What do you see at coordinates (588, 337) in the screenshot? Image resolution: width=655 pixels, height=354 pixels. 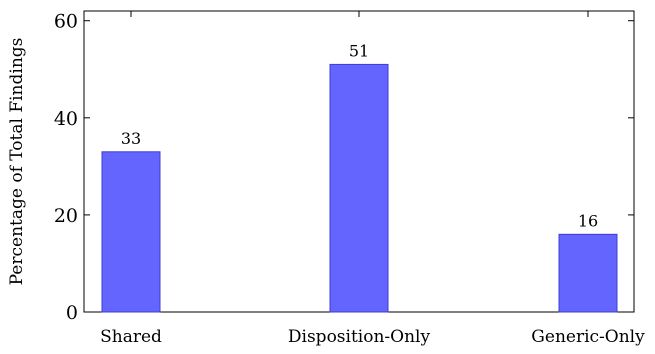 I see `x-tick-label: Generic-Only` at bounding box center [588, 337].